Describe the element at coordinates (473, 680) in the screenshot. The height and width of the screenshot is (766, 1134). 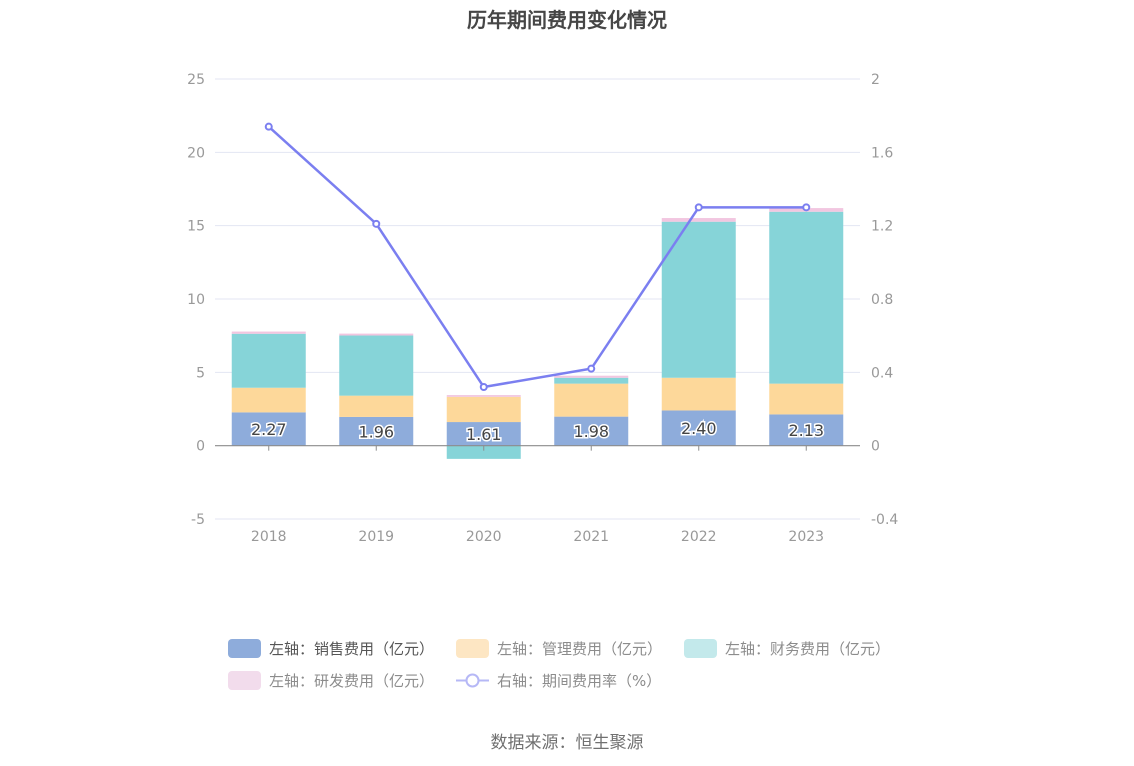
I see `line-marker-icon` at that location.